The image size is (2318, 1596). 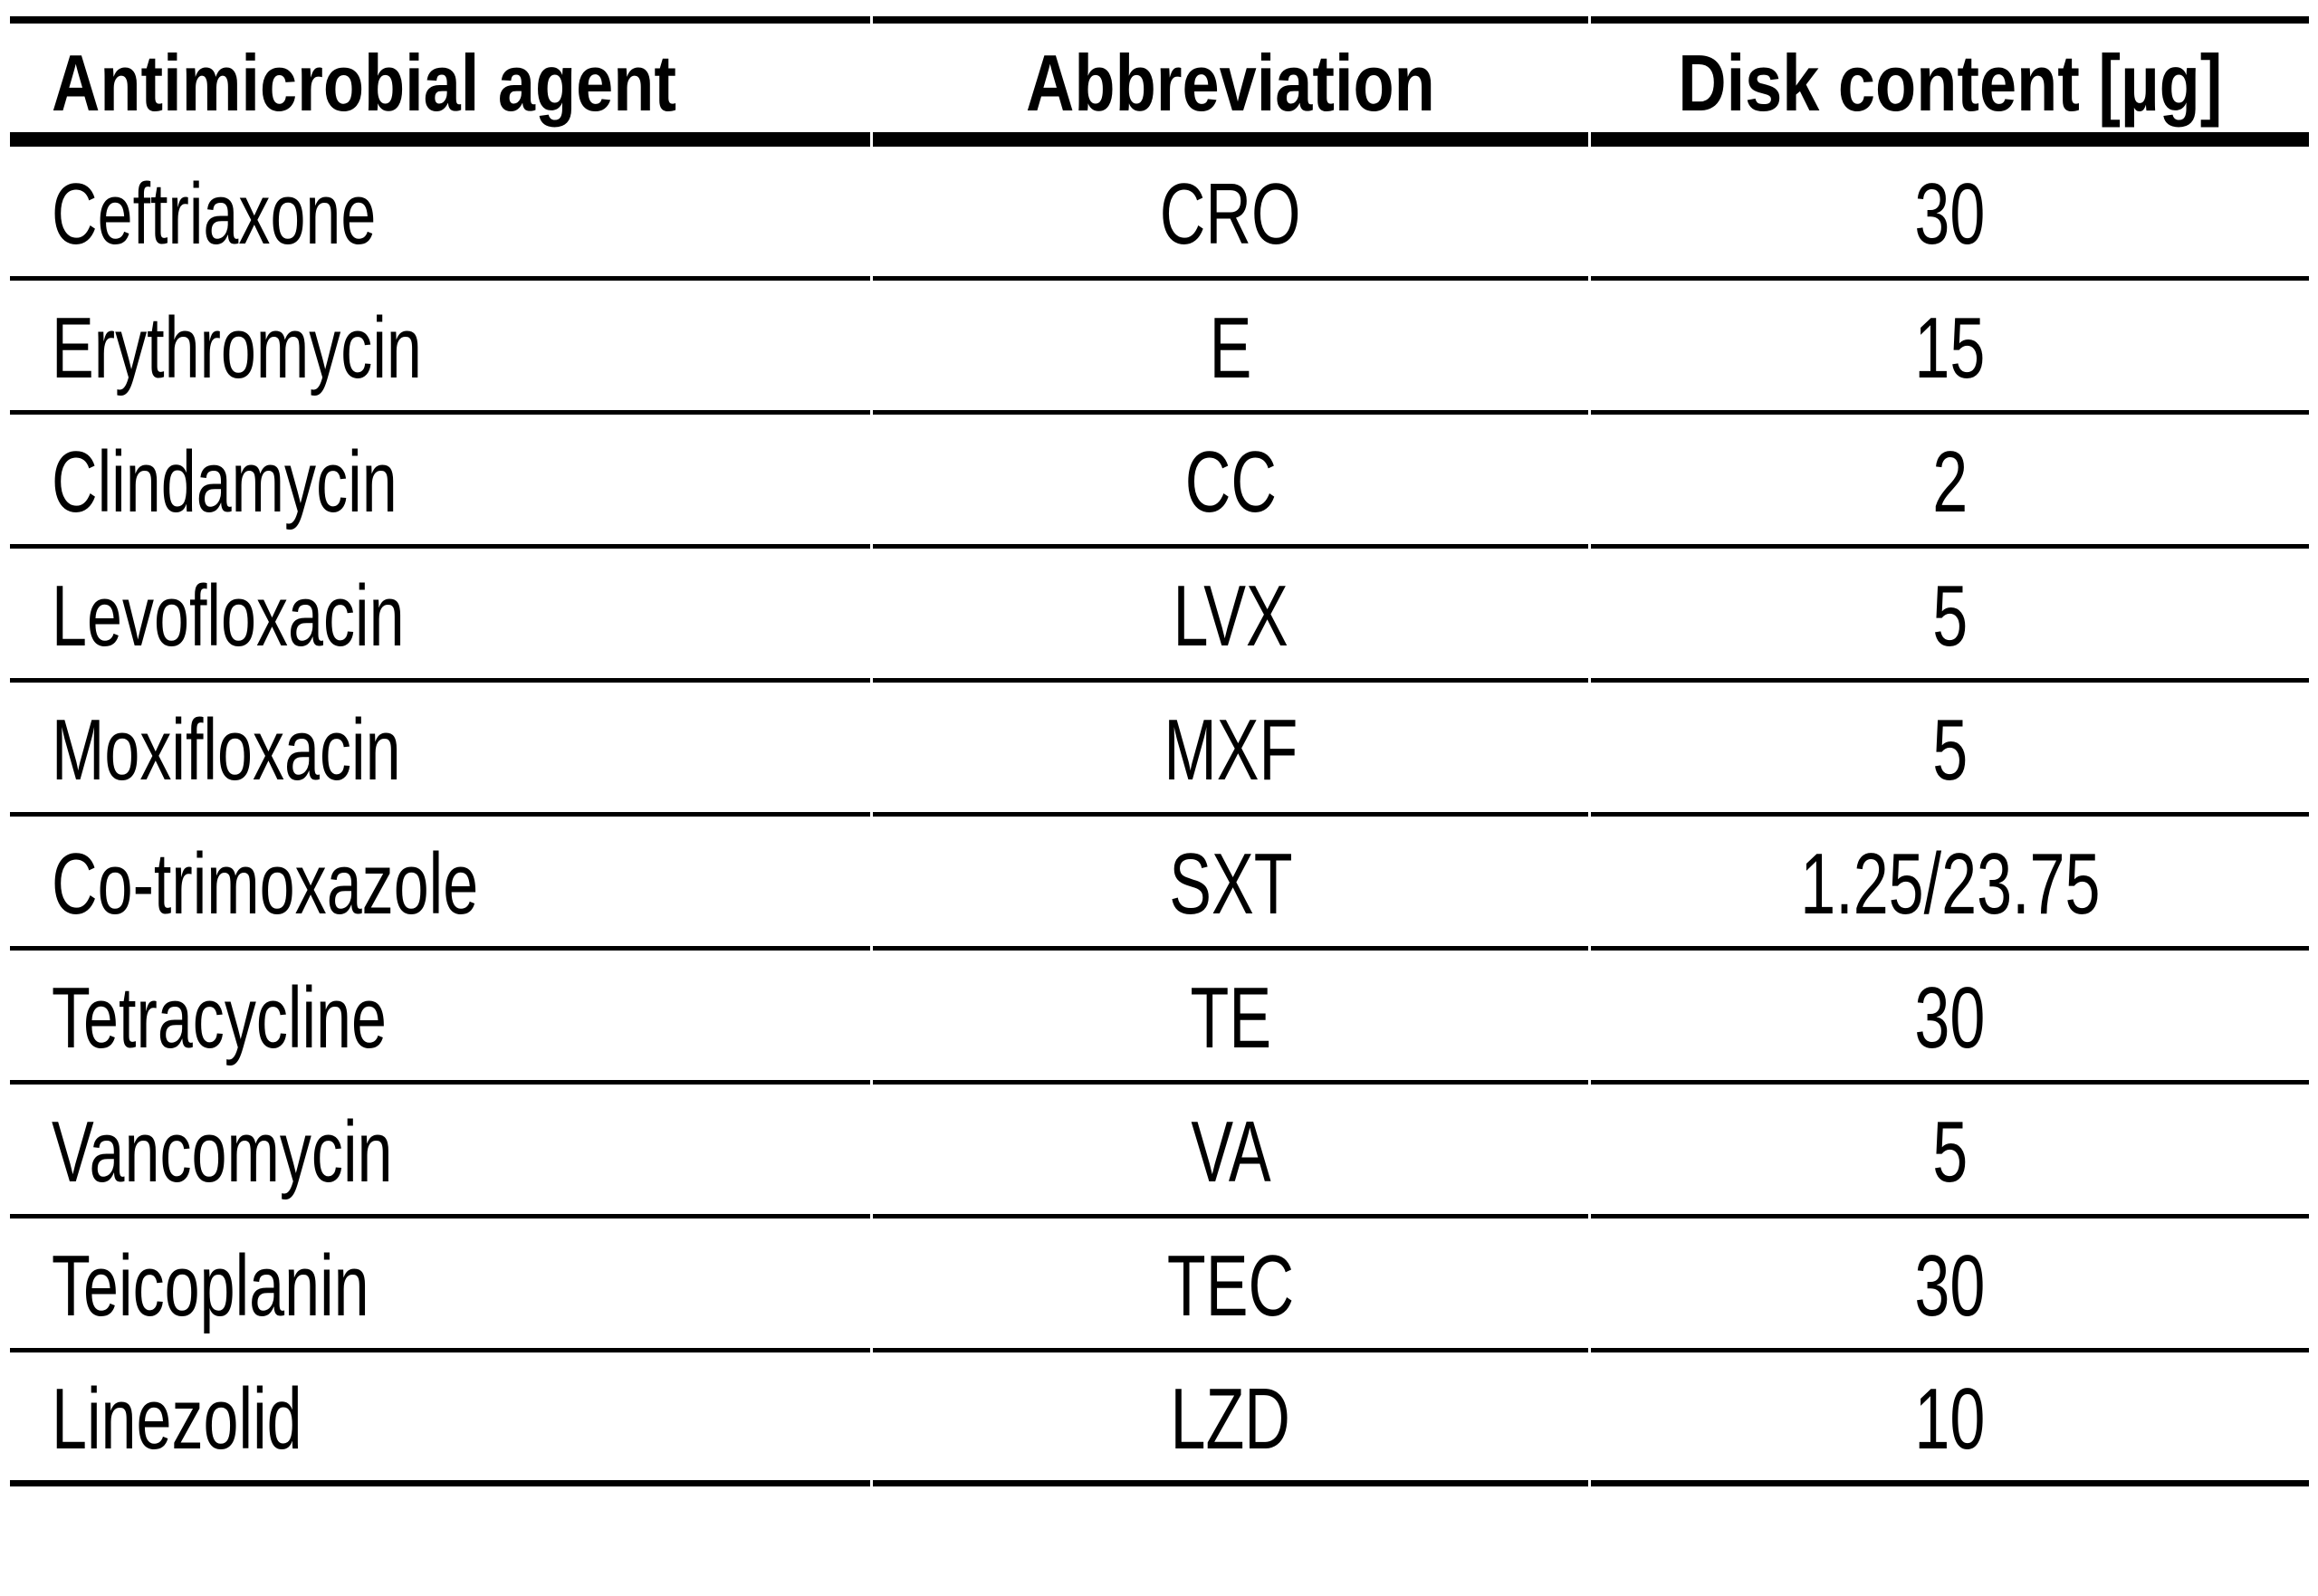 I want to click on abbreviation-value: SXT, so click(x=1231, y=883).